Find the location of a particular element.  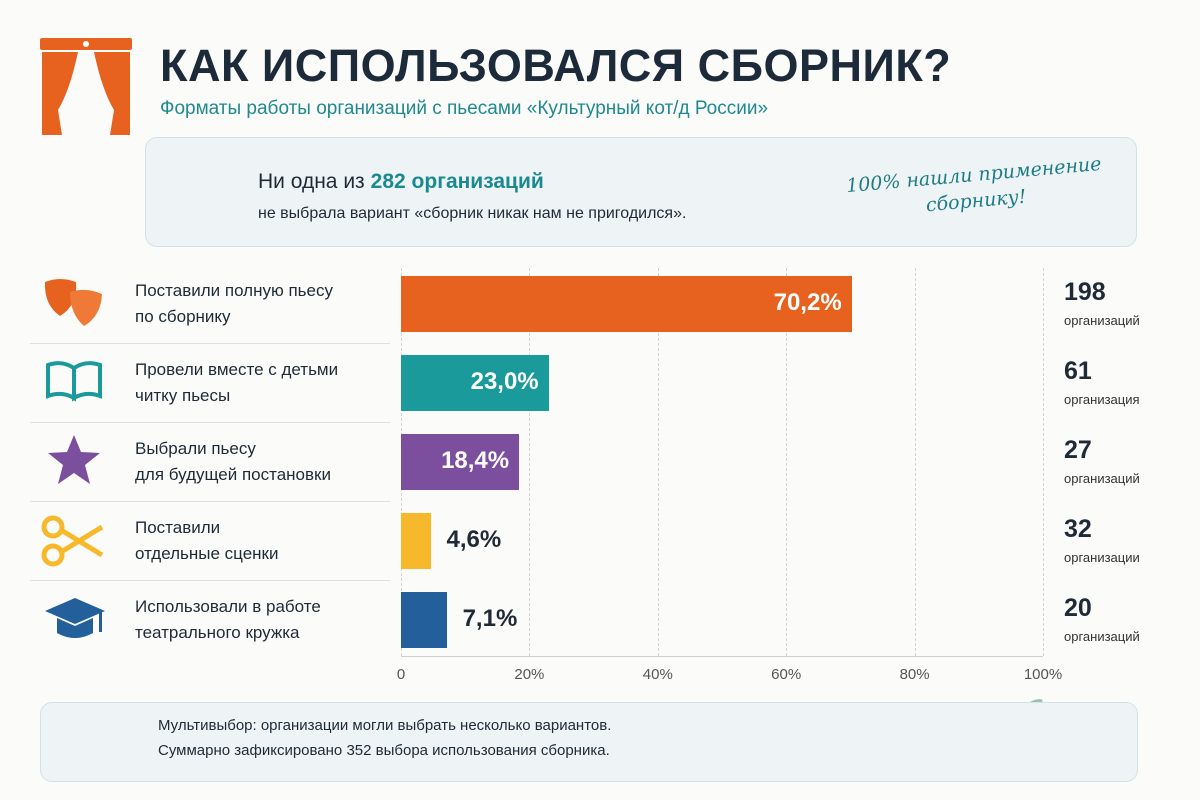

callout-lead-text: Ни одна из is located at coordinates (311, 181).